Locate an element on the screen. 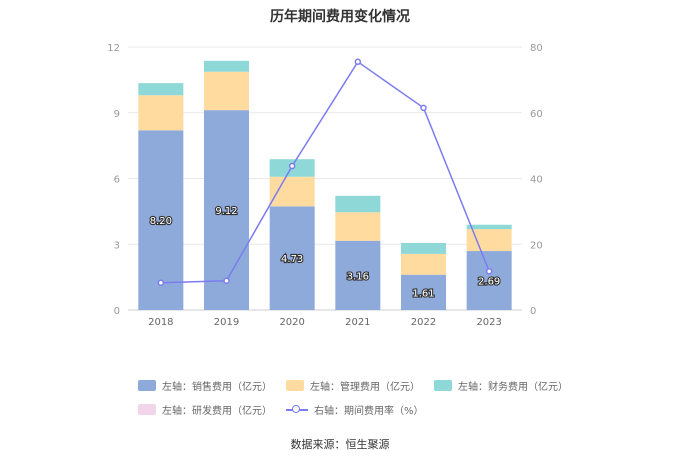  left-axis-tick-label: 9 is located at coordinates (117, 114).